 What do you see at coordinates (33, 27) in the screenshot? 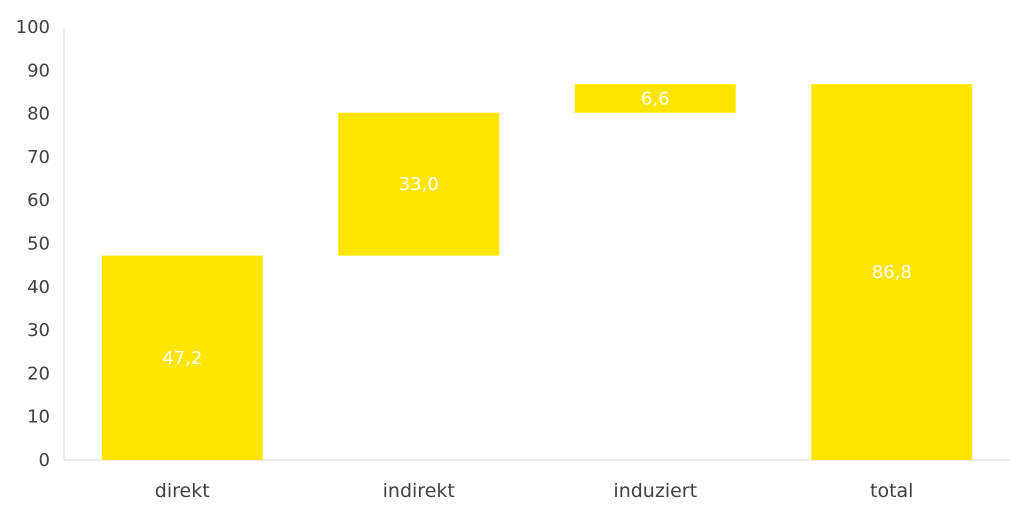
I see `y-tick-label: 100` at bounding box center [33, 27].